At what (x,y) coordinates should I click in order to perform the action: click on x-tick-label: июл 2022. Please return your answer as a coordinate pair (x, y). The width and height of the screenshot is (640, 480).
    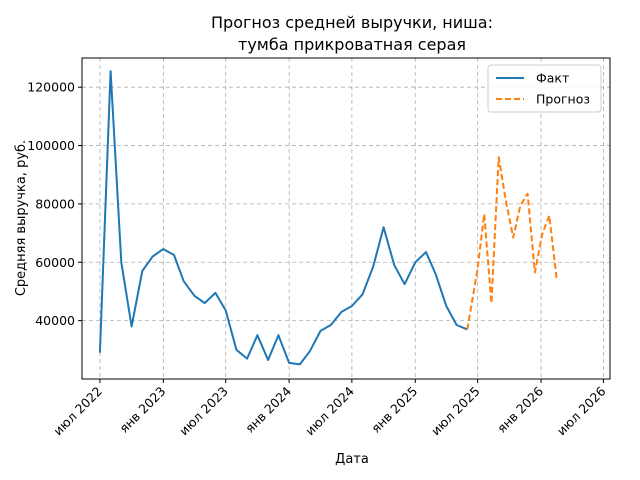
    Looking at the image, I should click on (77, 411).